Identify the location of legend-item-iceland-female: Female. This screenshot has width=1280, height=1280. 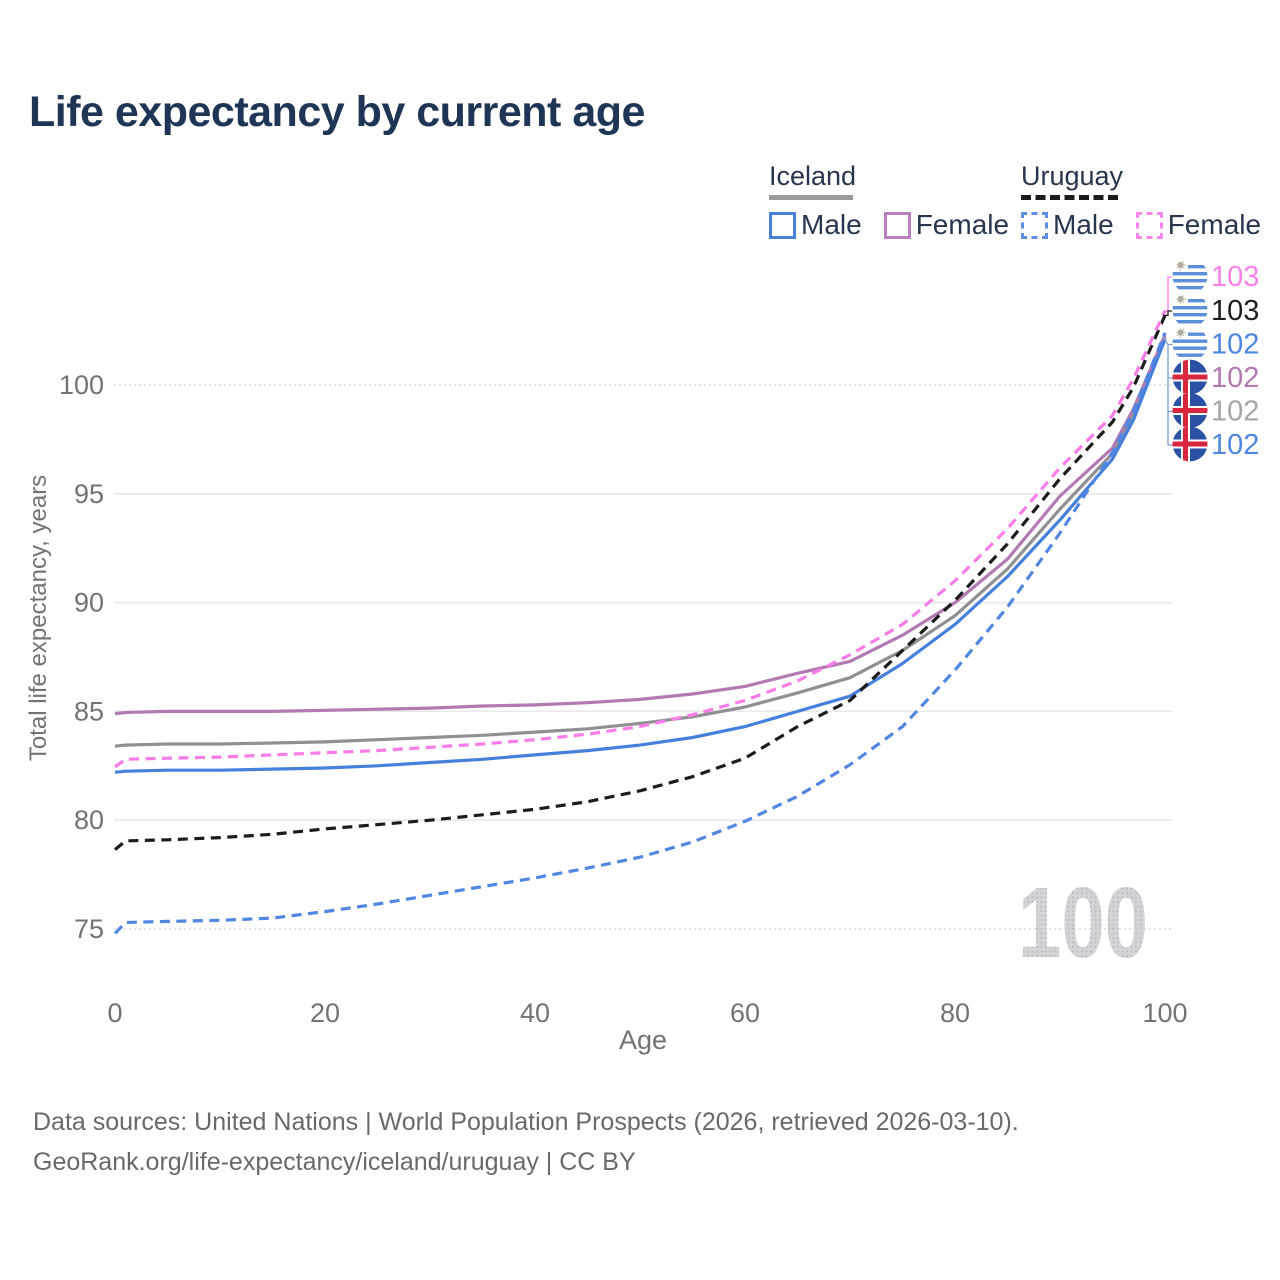
(946, 225).